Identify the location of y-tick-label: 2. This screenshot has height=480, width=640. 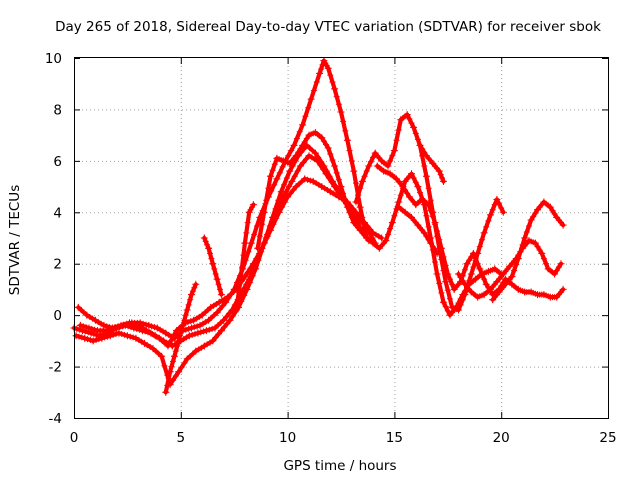
(57, 265).